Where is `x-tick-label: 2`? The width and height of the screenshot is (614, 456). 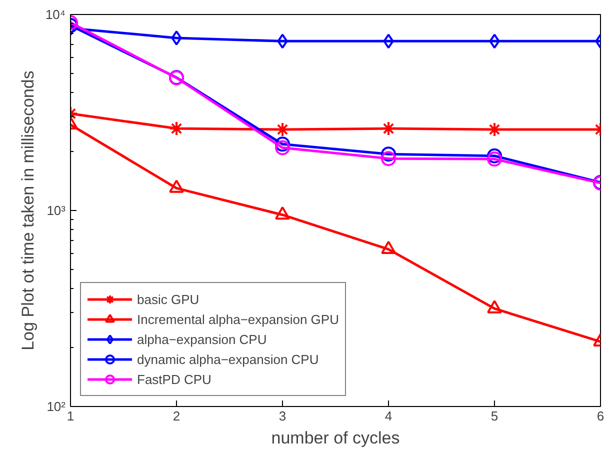
x-tick-label: 2 is located at coordinates (176, 416).